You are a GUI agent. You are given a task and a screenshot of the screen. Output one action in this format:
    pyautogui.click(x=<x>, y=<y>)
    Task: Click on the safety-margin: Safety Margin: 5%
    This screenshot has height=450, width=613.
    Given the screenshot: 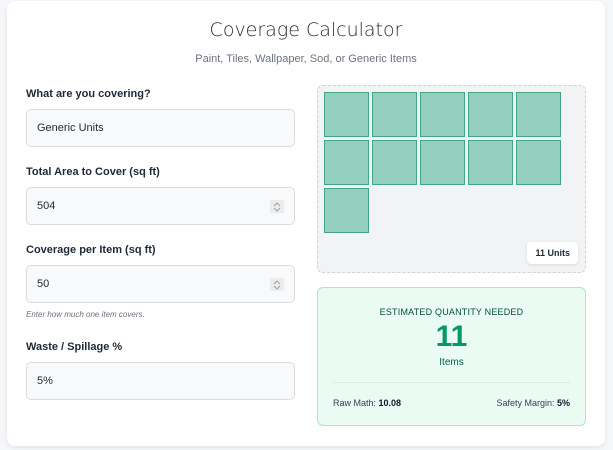 What is the action you would take?
    pyautogui.click(x=533, y=403)
    